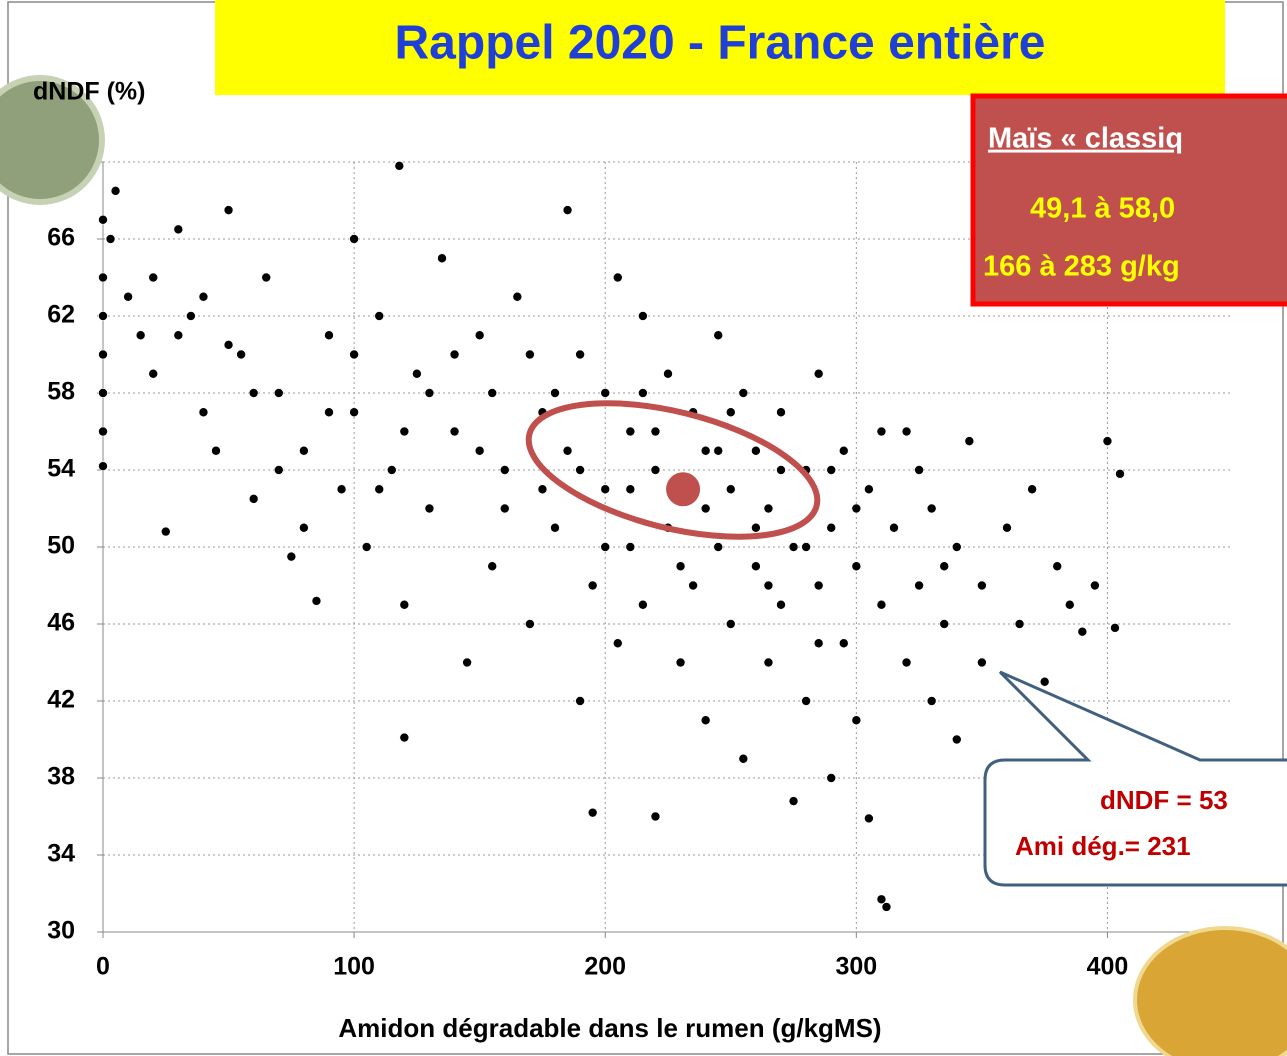 Image resolution: width=1287 pixels, height=1056 pixels. Describe the element at coordinates (856, 967) in the screenshot. I see `x-tick-label: 300` at that location.